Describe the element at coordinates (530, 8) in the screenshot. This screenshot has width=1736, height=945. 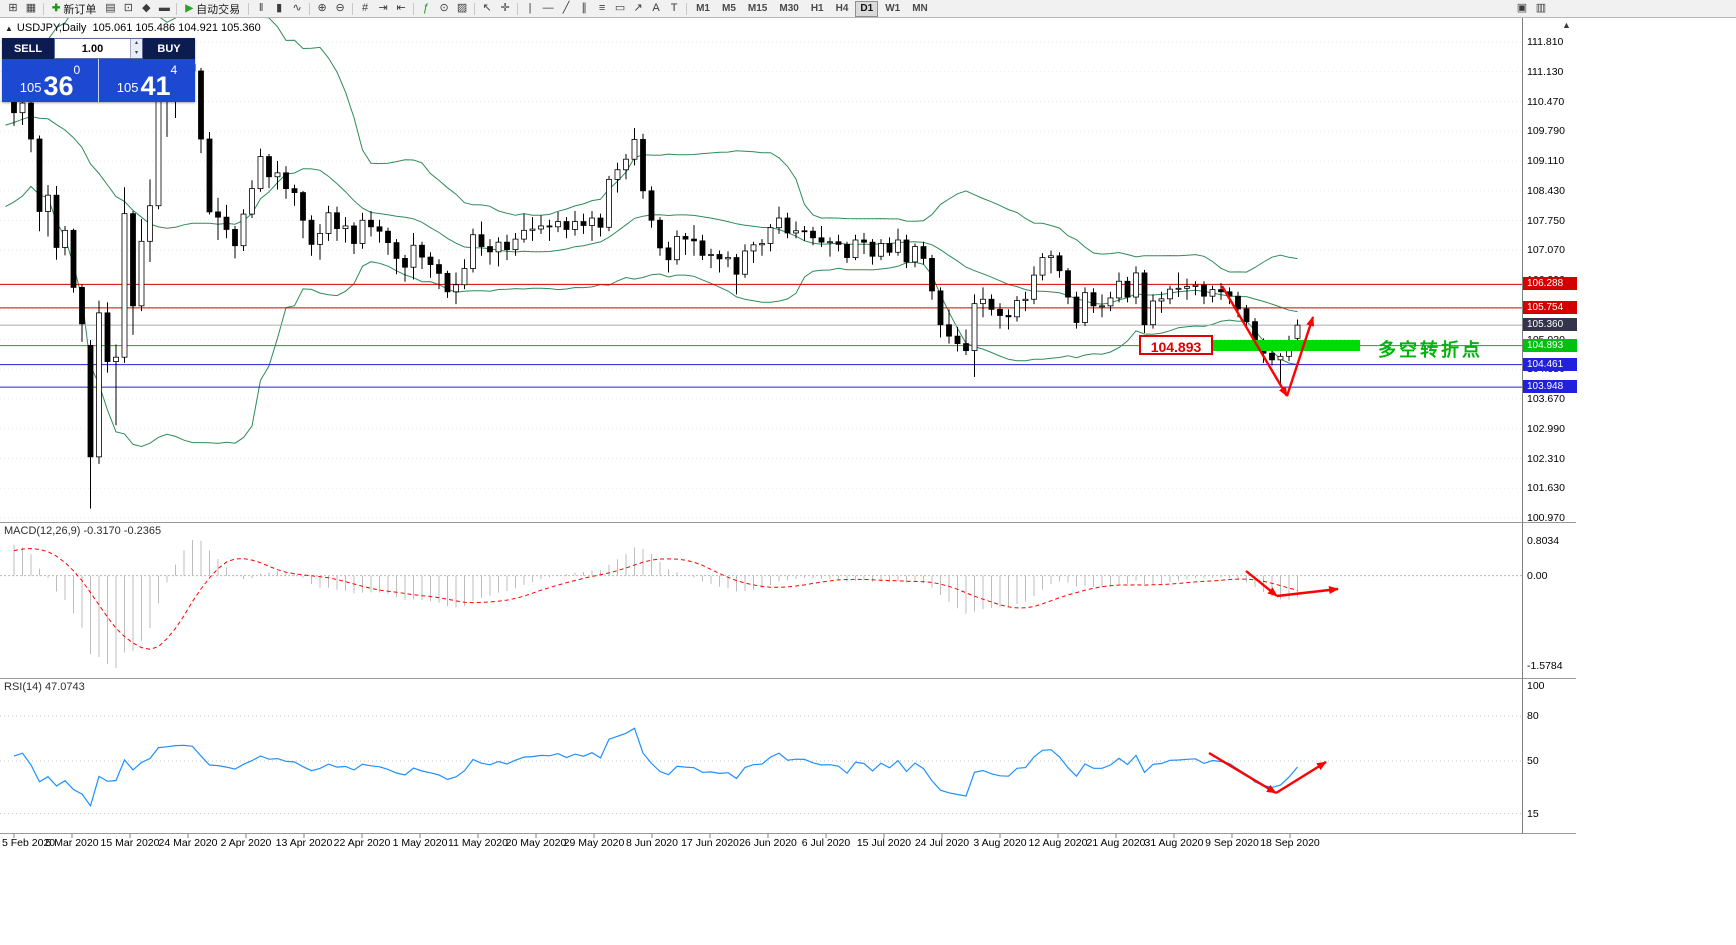
I see `vertical-line-icon: |` at that location.